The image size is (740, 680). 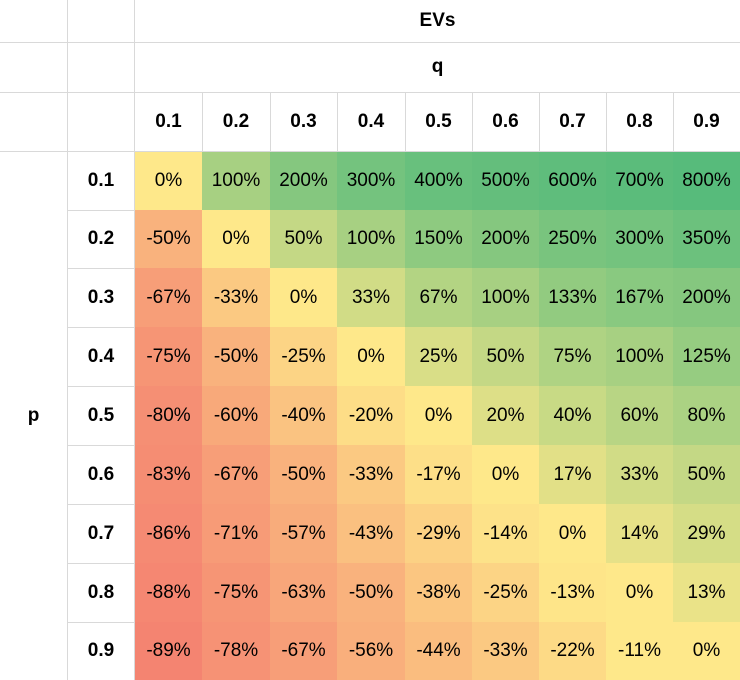 What do you see at coordinates (438, 297) in the screenshot?
I see `heatmap-cell: 67%` at bounding box center [438, 297].